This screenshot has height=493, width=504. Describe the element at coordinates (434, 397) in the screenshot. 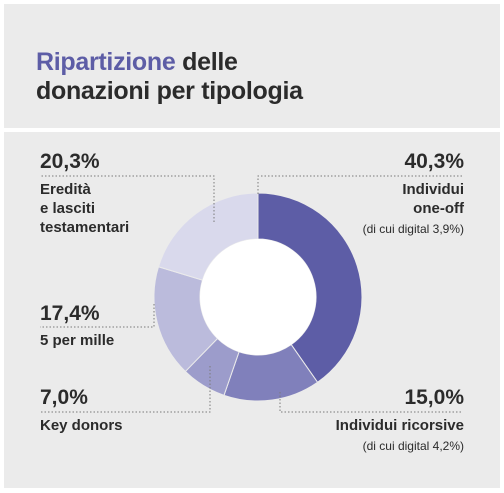

I see `label-ricorsive-pct: 15,0%` at that location.